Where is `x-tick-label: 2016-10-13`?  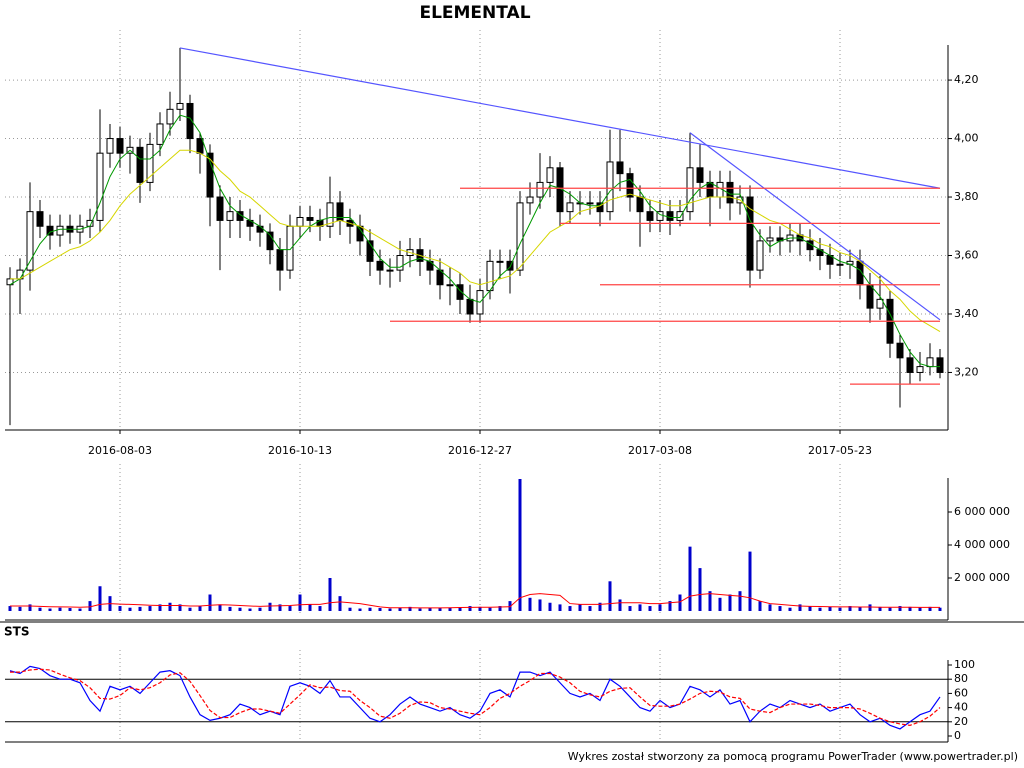
x-tick-label: 2016-10-13 is located at coordinates (300, 450).